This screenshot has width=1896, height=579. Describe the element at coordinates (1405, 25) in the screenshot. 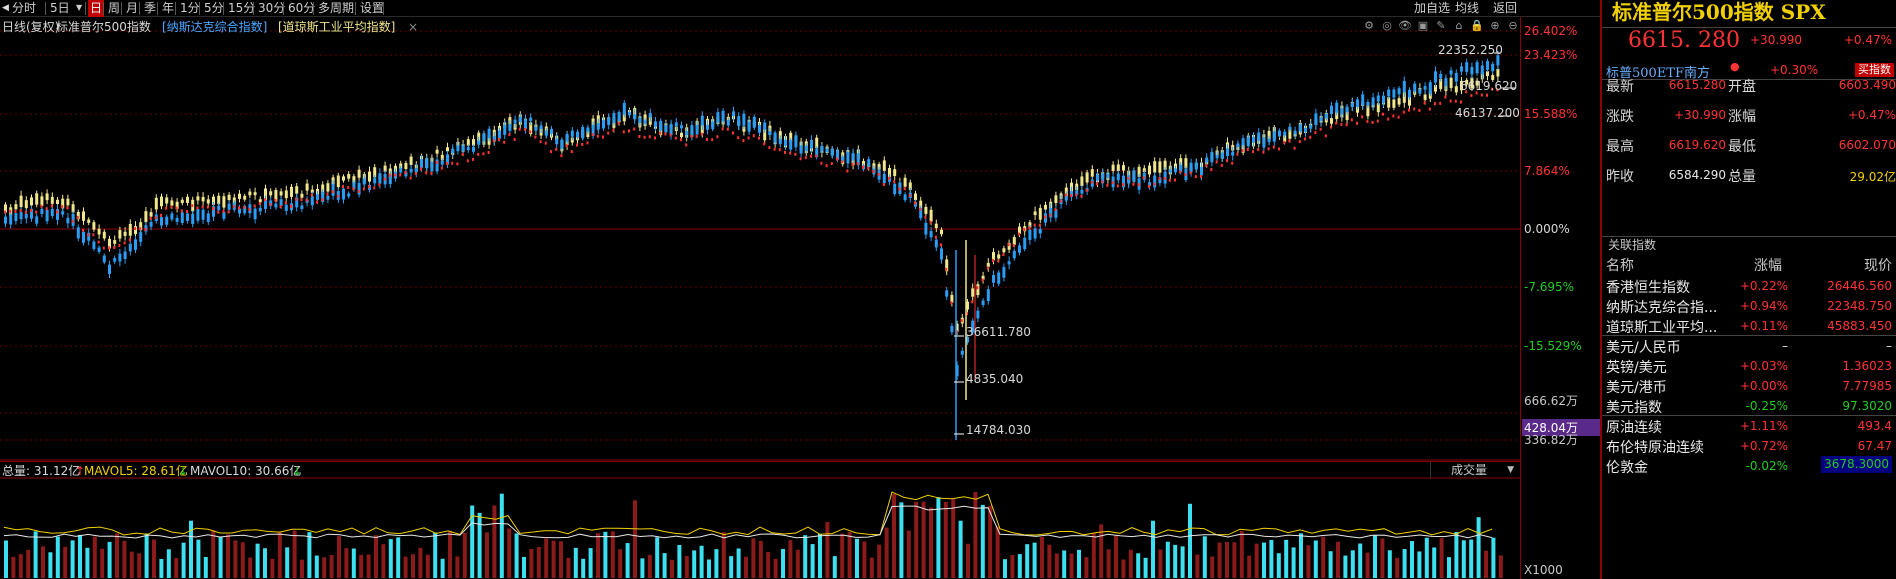

I see `eye-icon: 👁` at that location.